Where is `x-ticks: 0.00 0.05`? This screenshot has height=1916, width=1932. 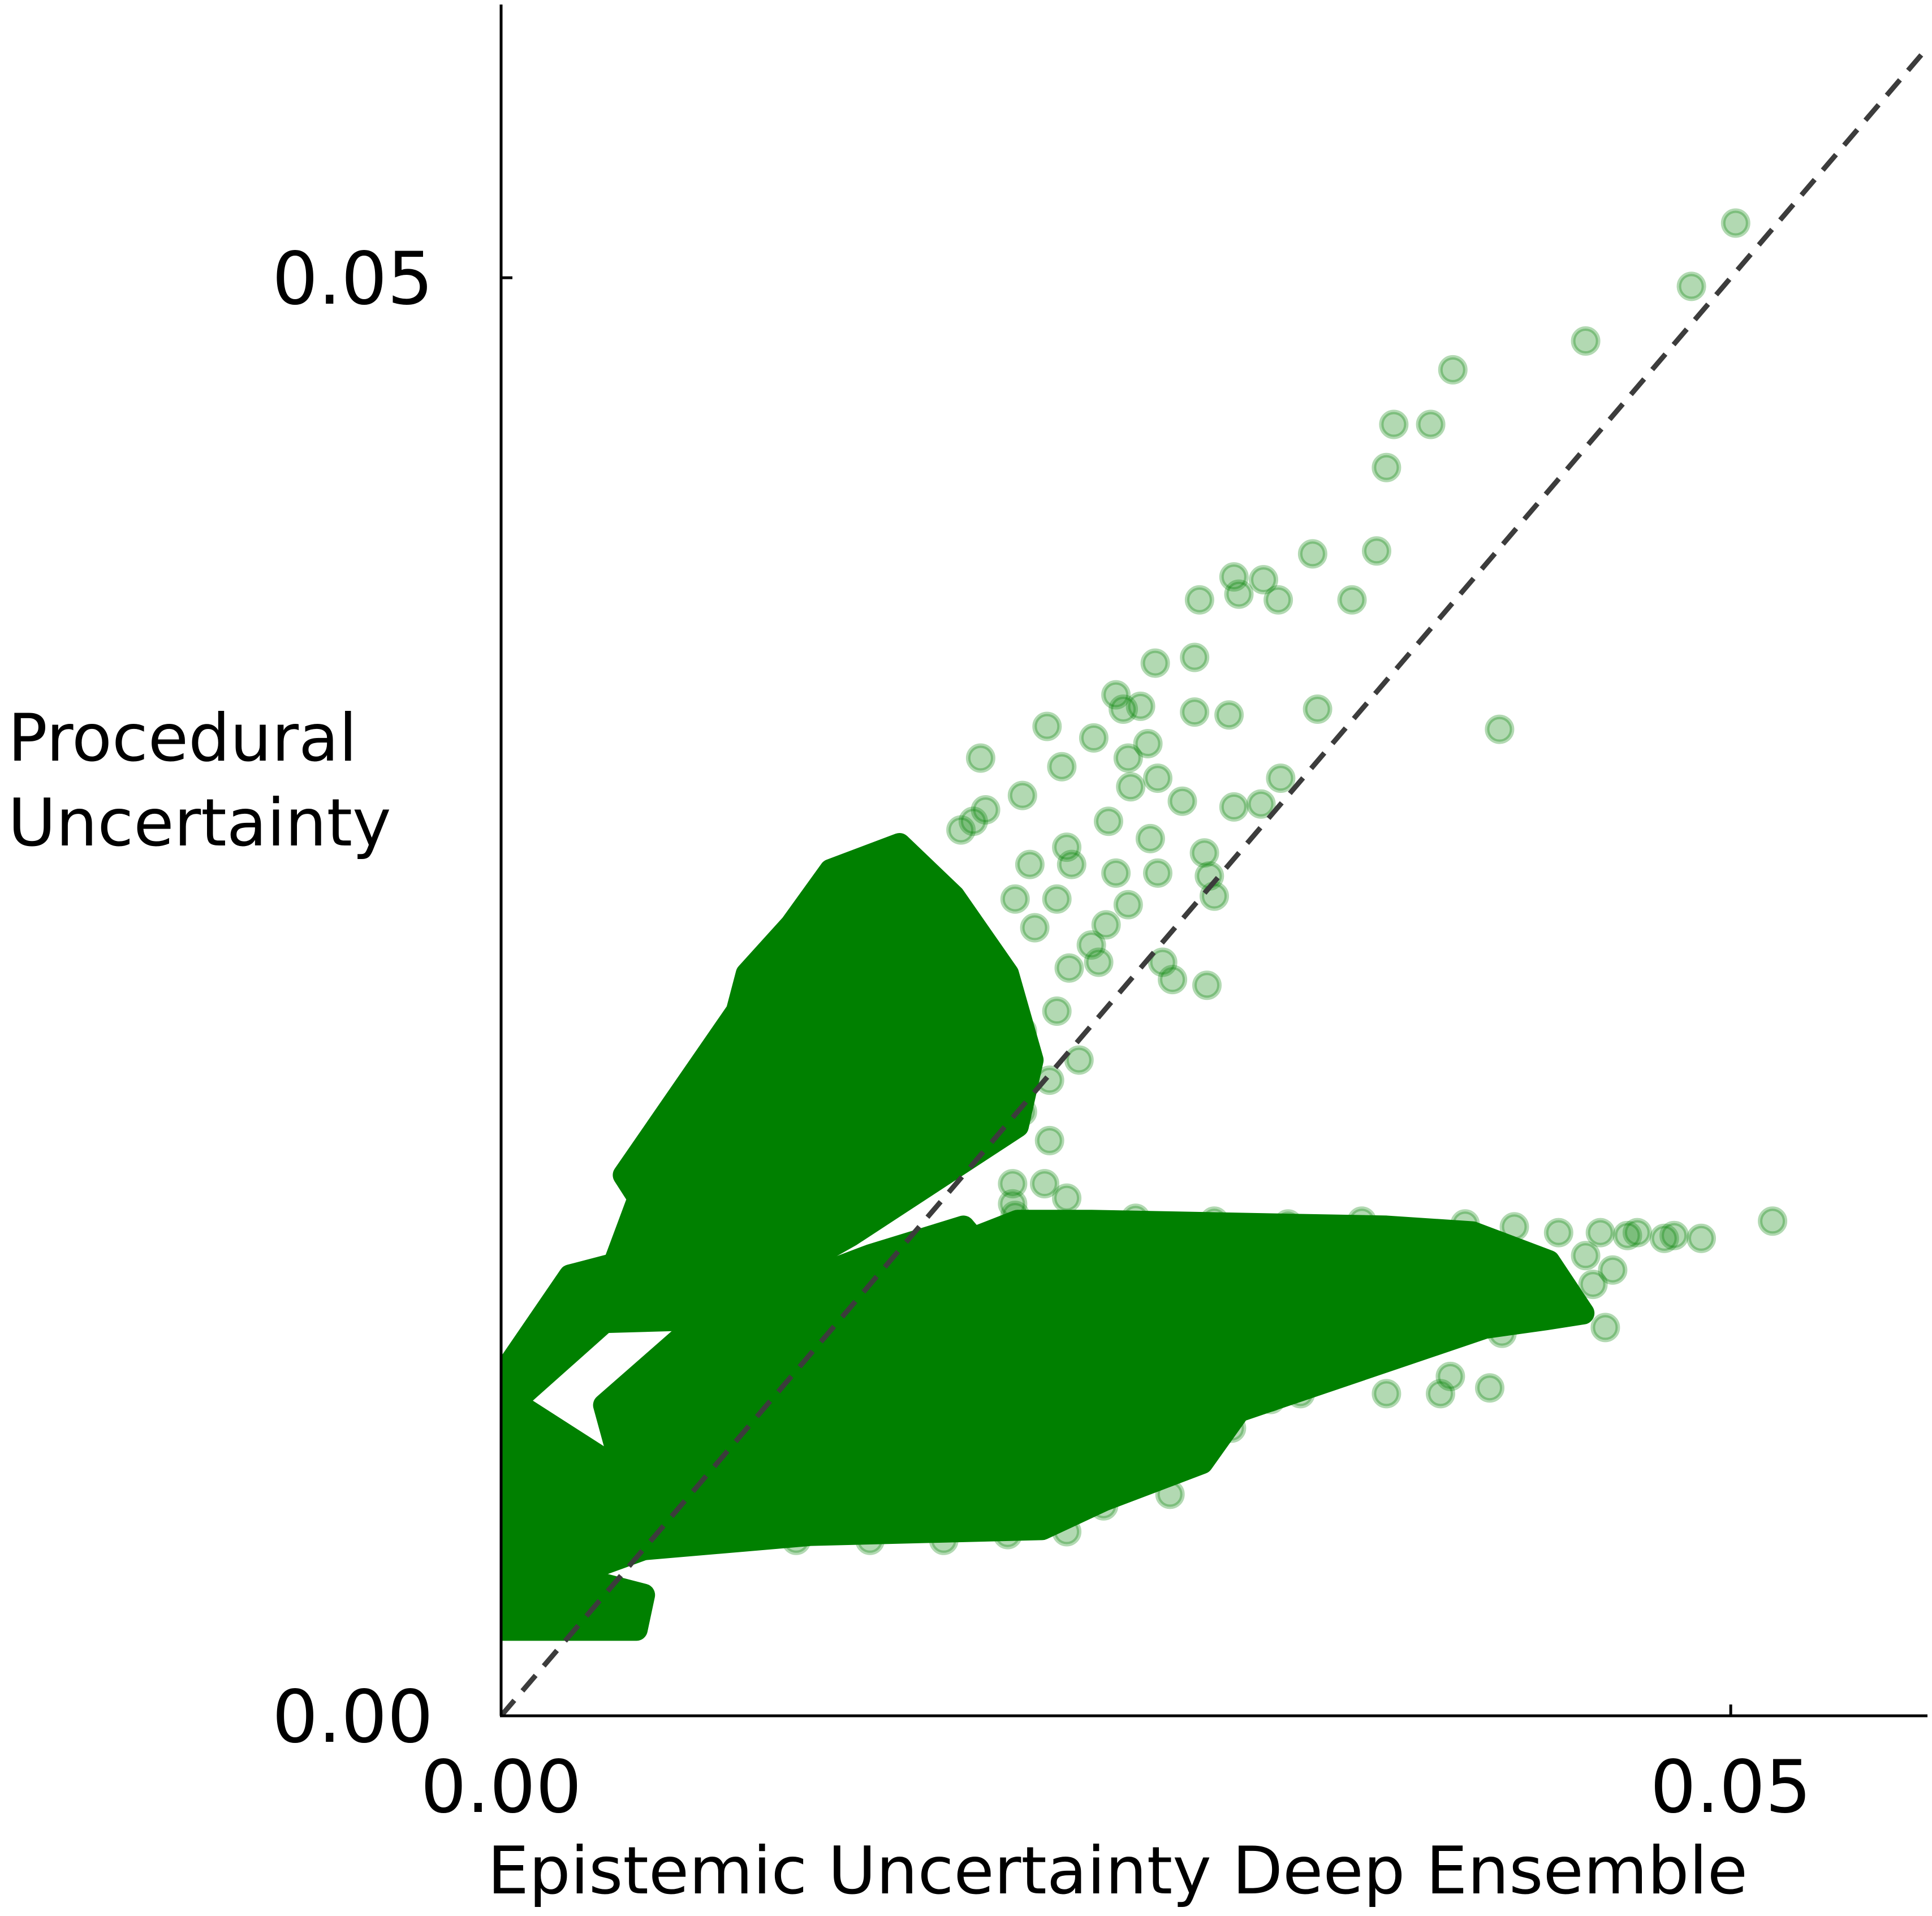 x-ticks: 0.00 0.05 is located at coordinates (1116, 1766).